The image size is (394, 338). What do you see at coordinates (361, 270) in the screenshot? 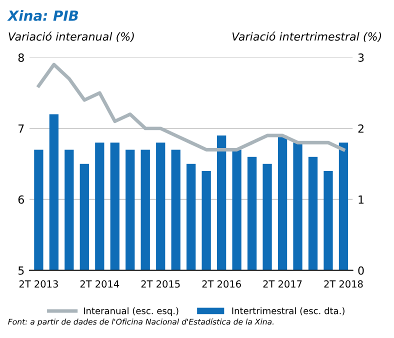
I see `y2-tick-label: 0` at bounding box center [361, 270].